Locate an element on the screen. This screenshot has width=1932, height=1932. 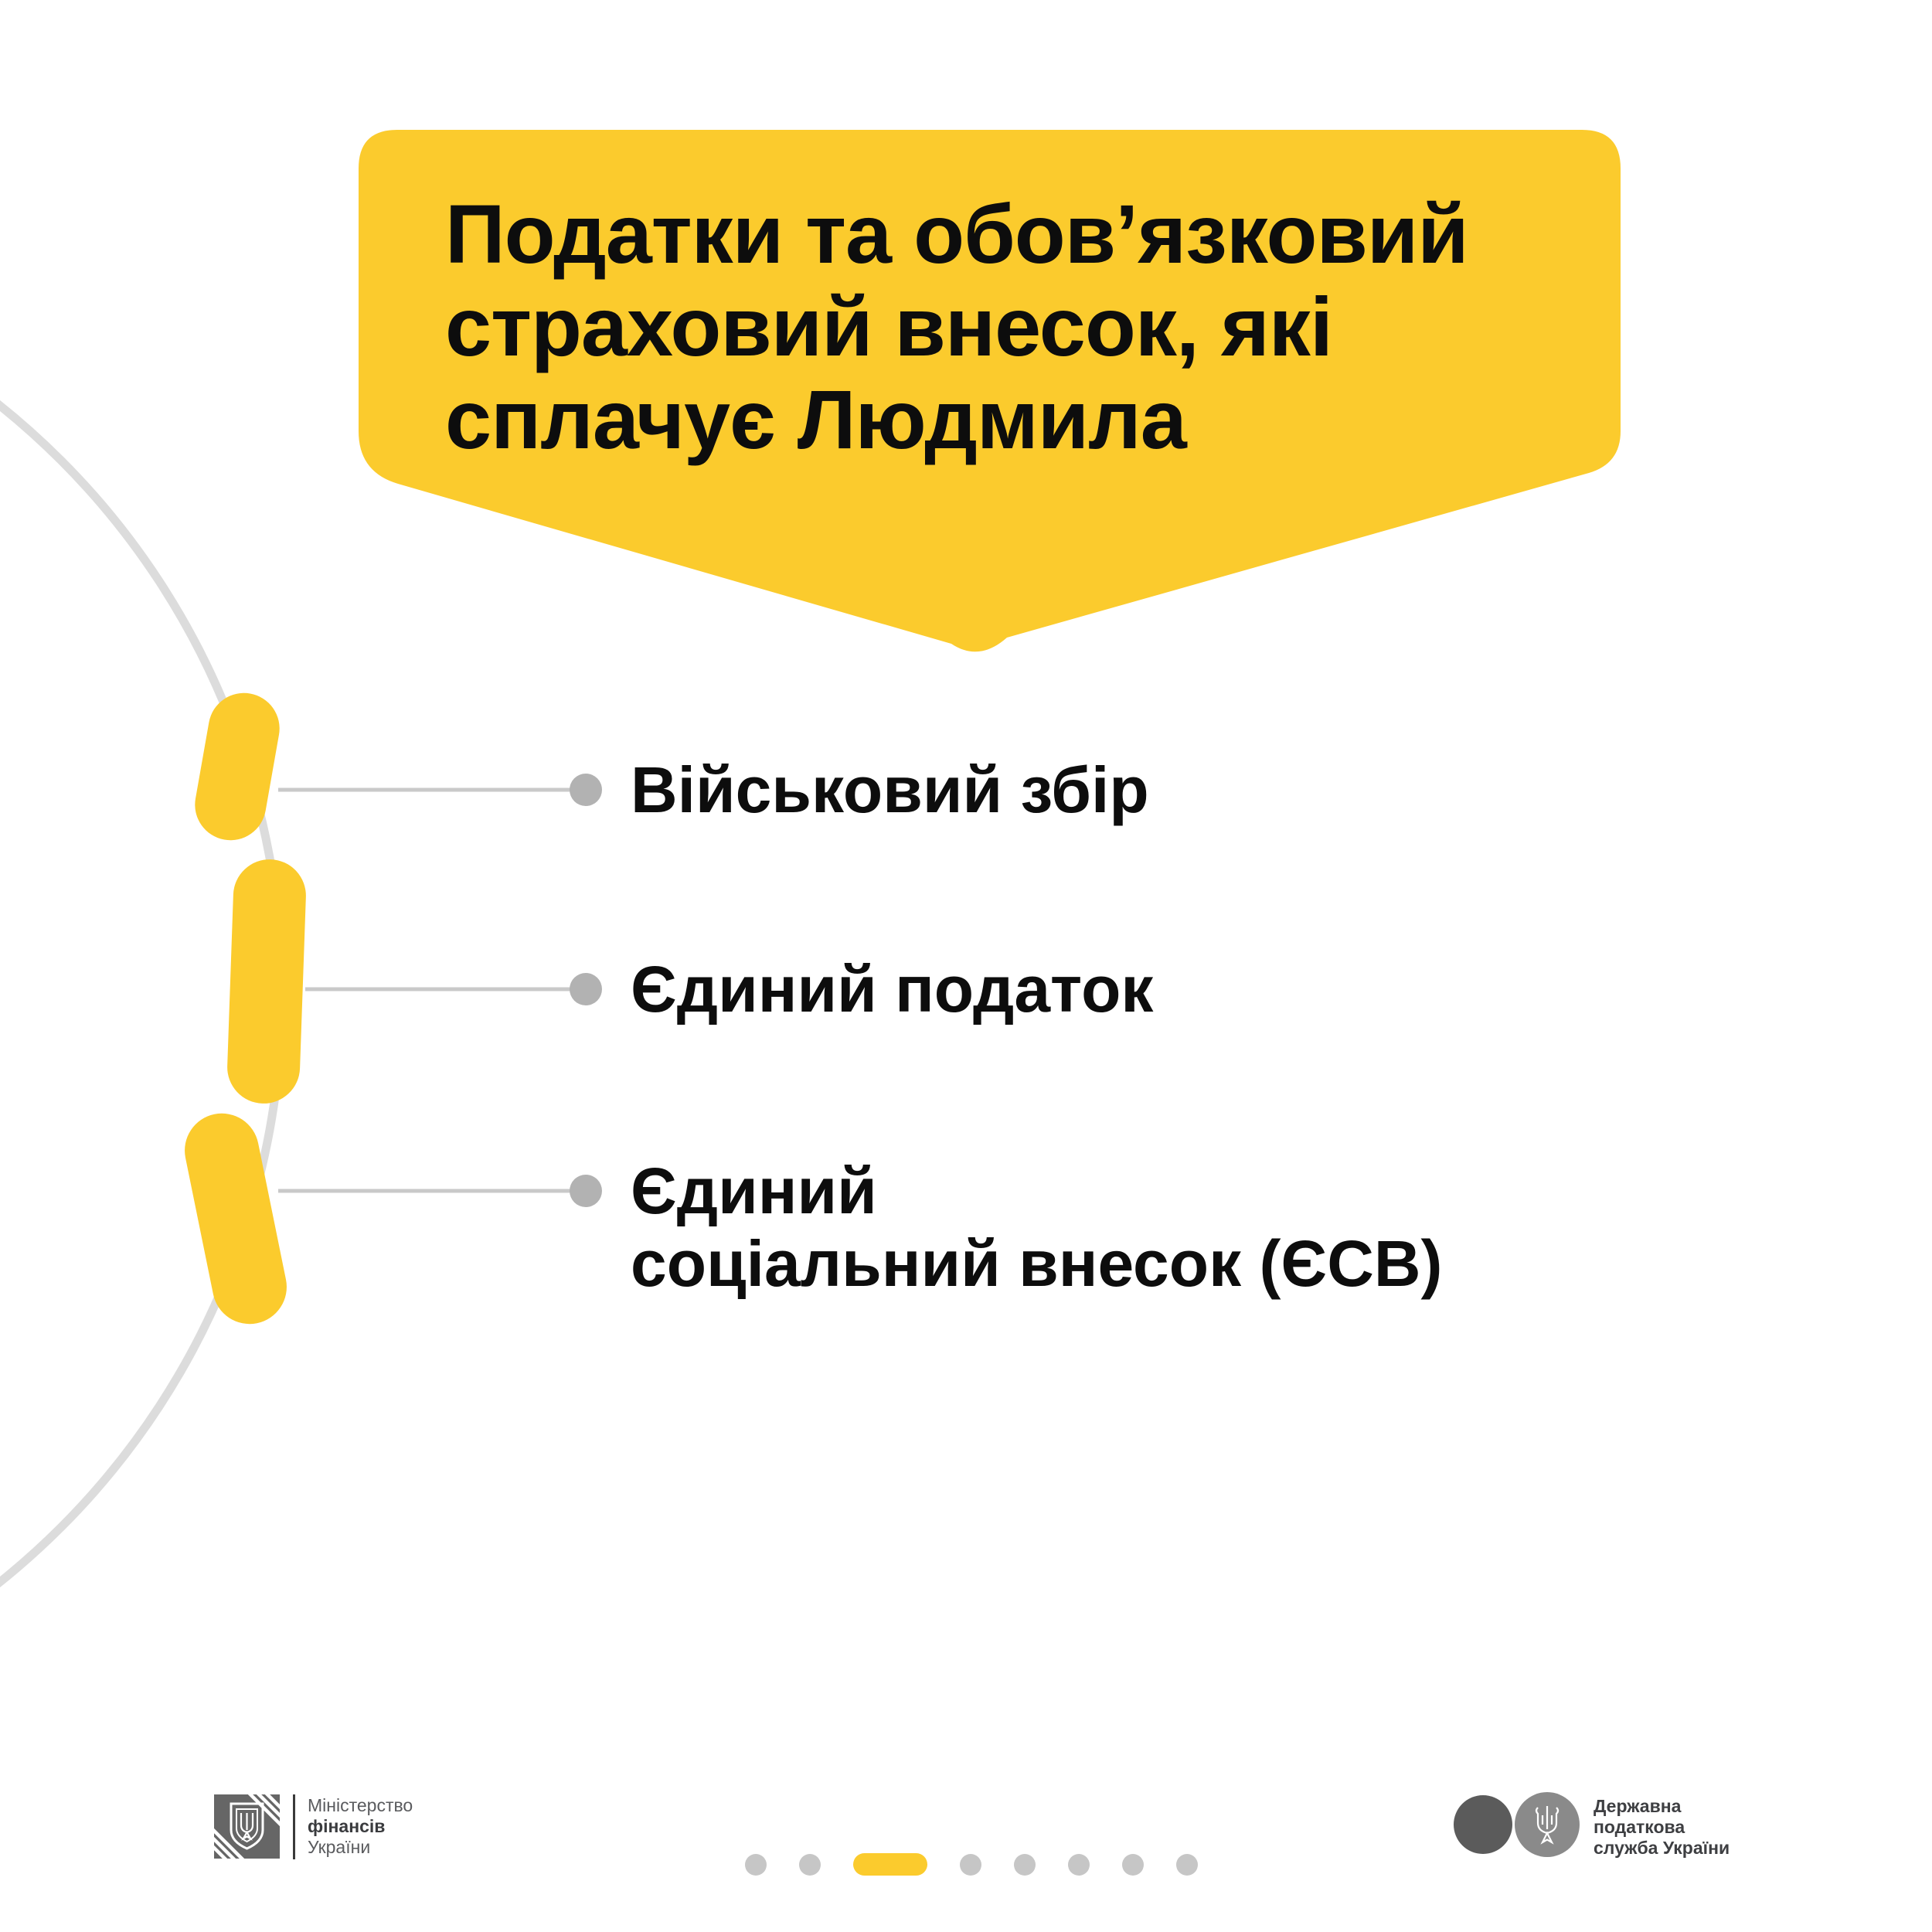
title-line-2: страховий внесок, які is located at coordinates (889, 326).